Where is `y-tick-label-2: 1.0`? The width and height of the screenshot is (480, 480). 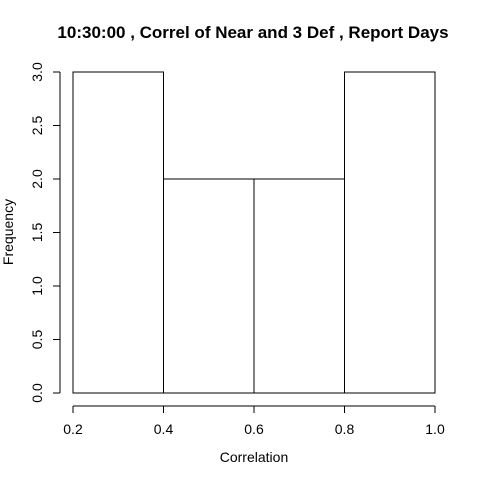
y-tick-label-2: 1.0 is located at coordinates (37, 286).